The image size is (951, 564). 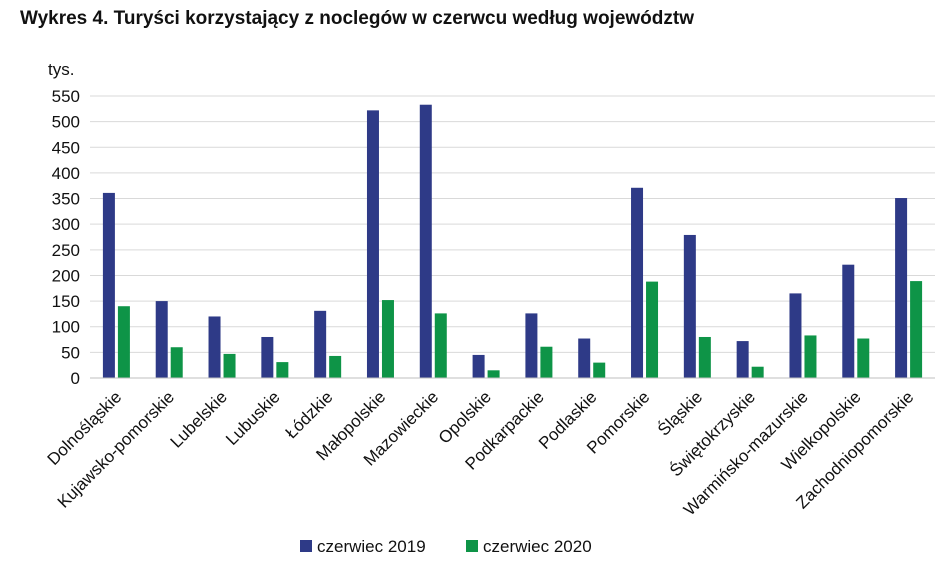 What do you see at coordinates (66, 275) in the screenshot?
I see `y-tick-label: 200` at bounding box center [66, 275].